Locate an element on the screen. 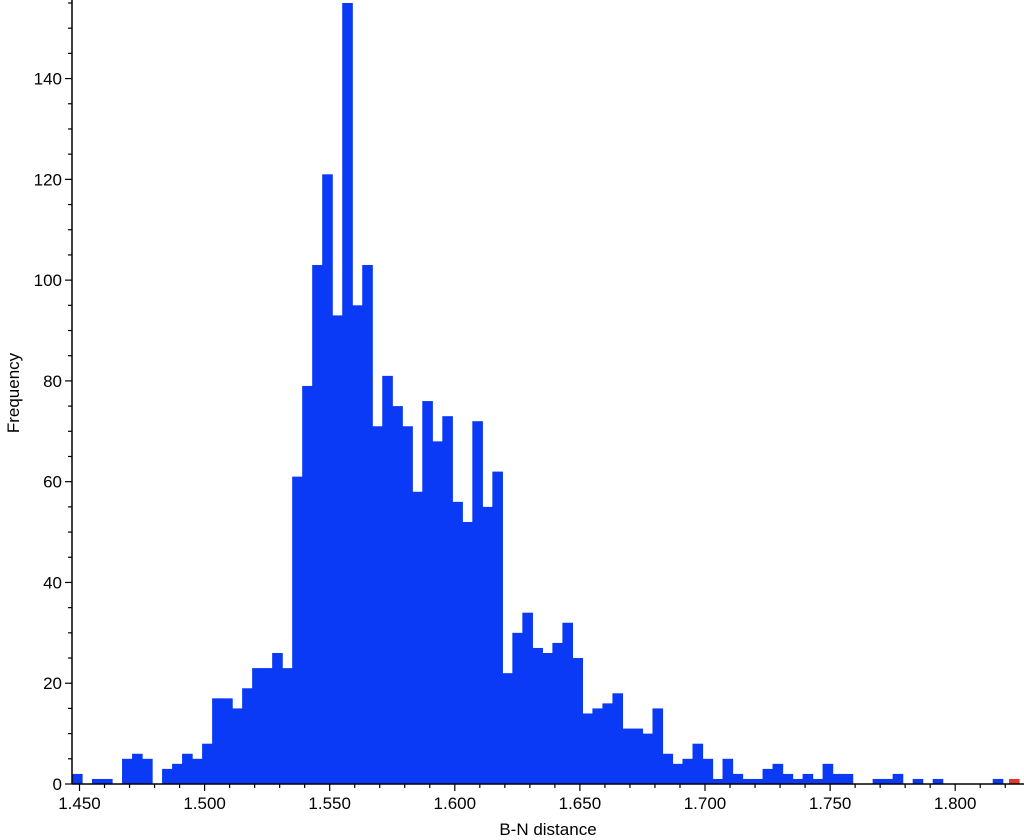 The width and height of the screenshot is (1024, 840). y-tick-label: 120 is located at coordinates (48, 179).